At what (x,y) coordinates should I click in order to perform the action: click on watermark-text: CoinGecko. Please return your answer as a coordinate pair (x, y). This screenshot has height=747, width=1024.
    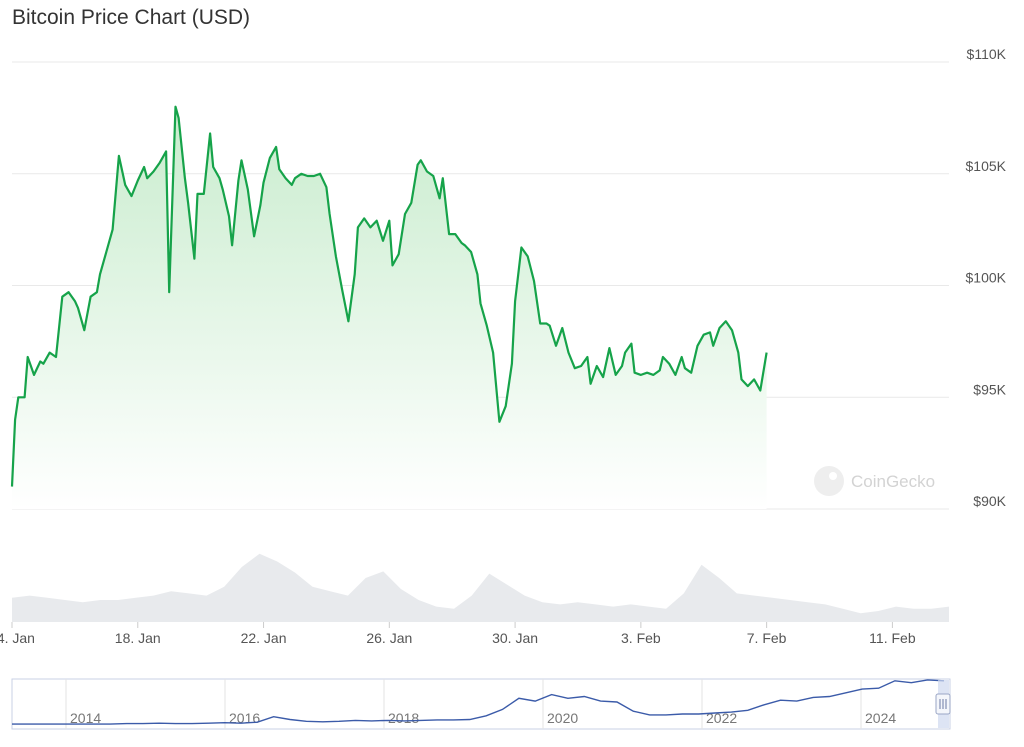
    Looking at the image, I should click on (893, 481).